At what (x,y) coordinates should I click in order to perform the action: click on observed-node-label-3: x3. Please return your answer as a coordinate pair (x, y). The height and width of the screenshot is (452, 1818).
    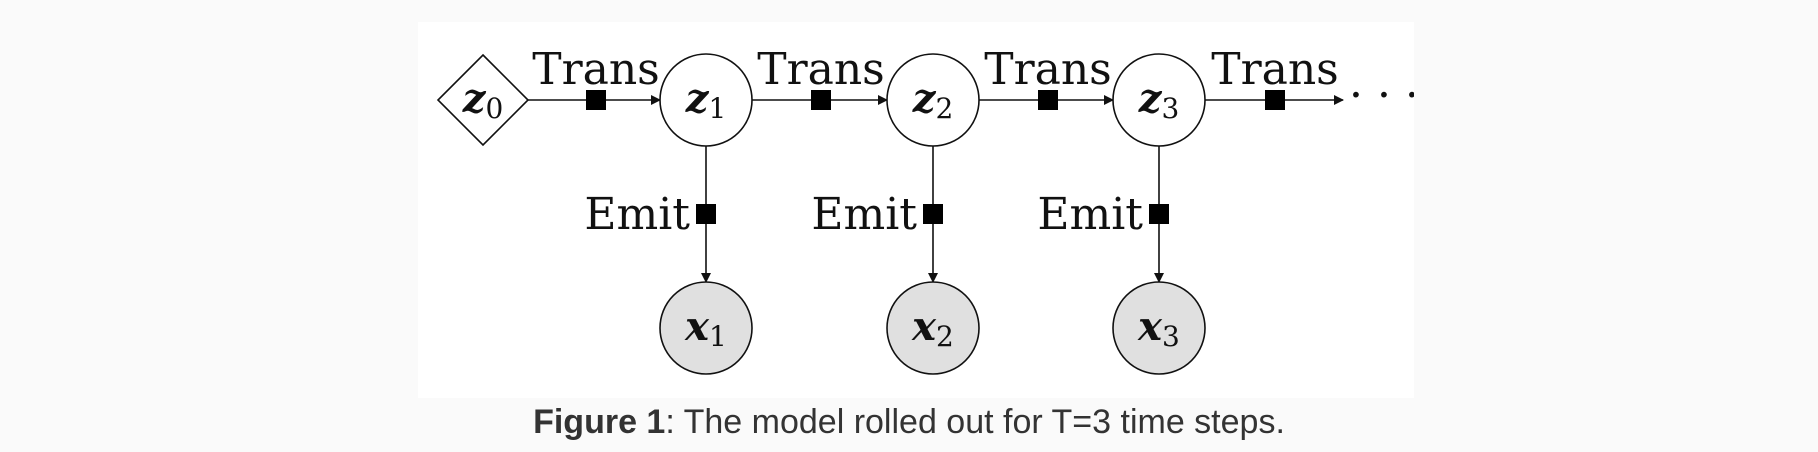
    Looking at the image, I should click on (1158, 328).